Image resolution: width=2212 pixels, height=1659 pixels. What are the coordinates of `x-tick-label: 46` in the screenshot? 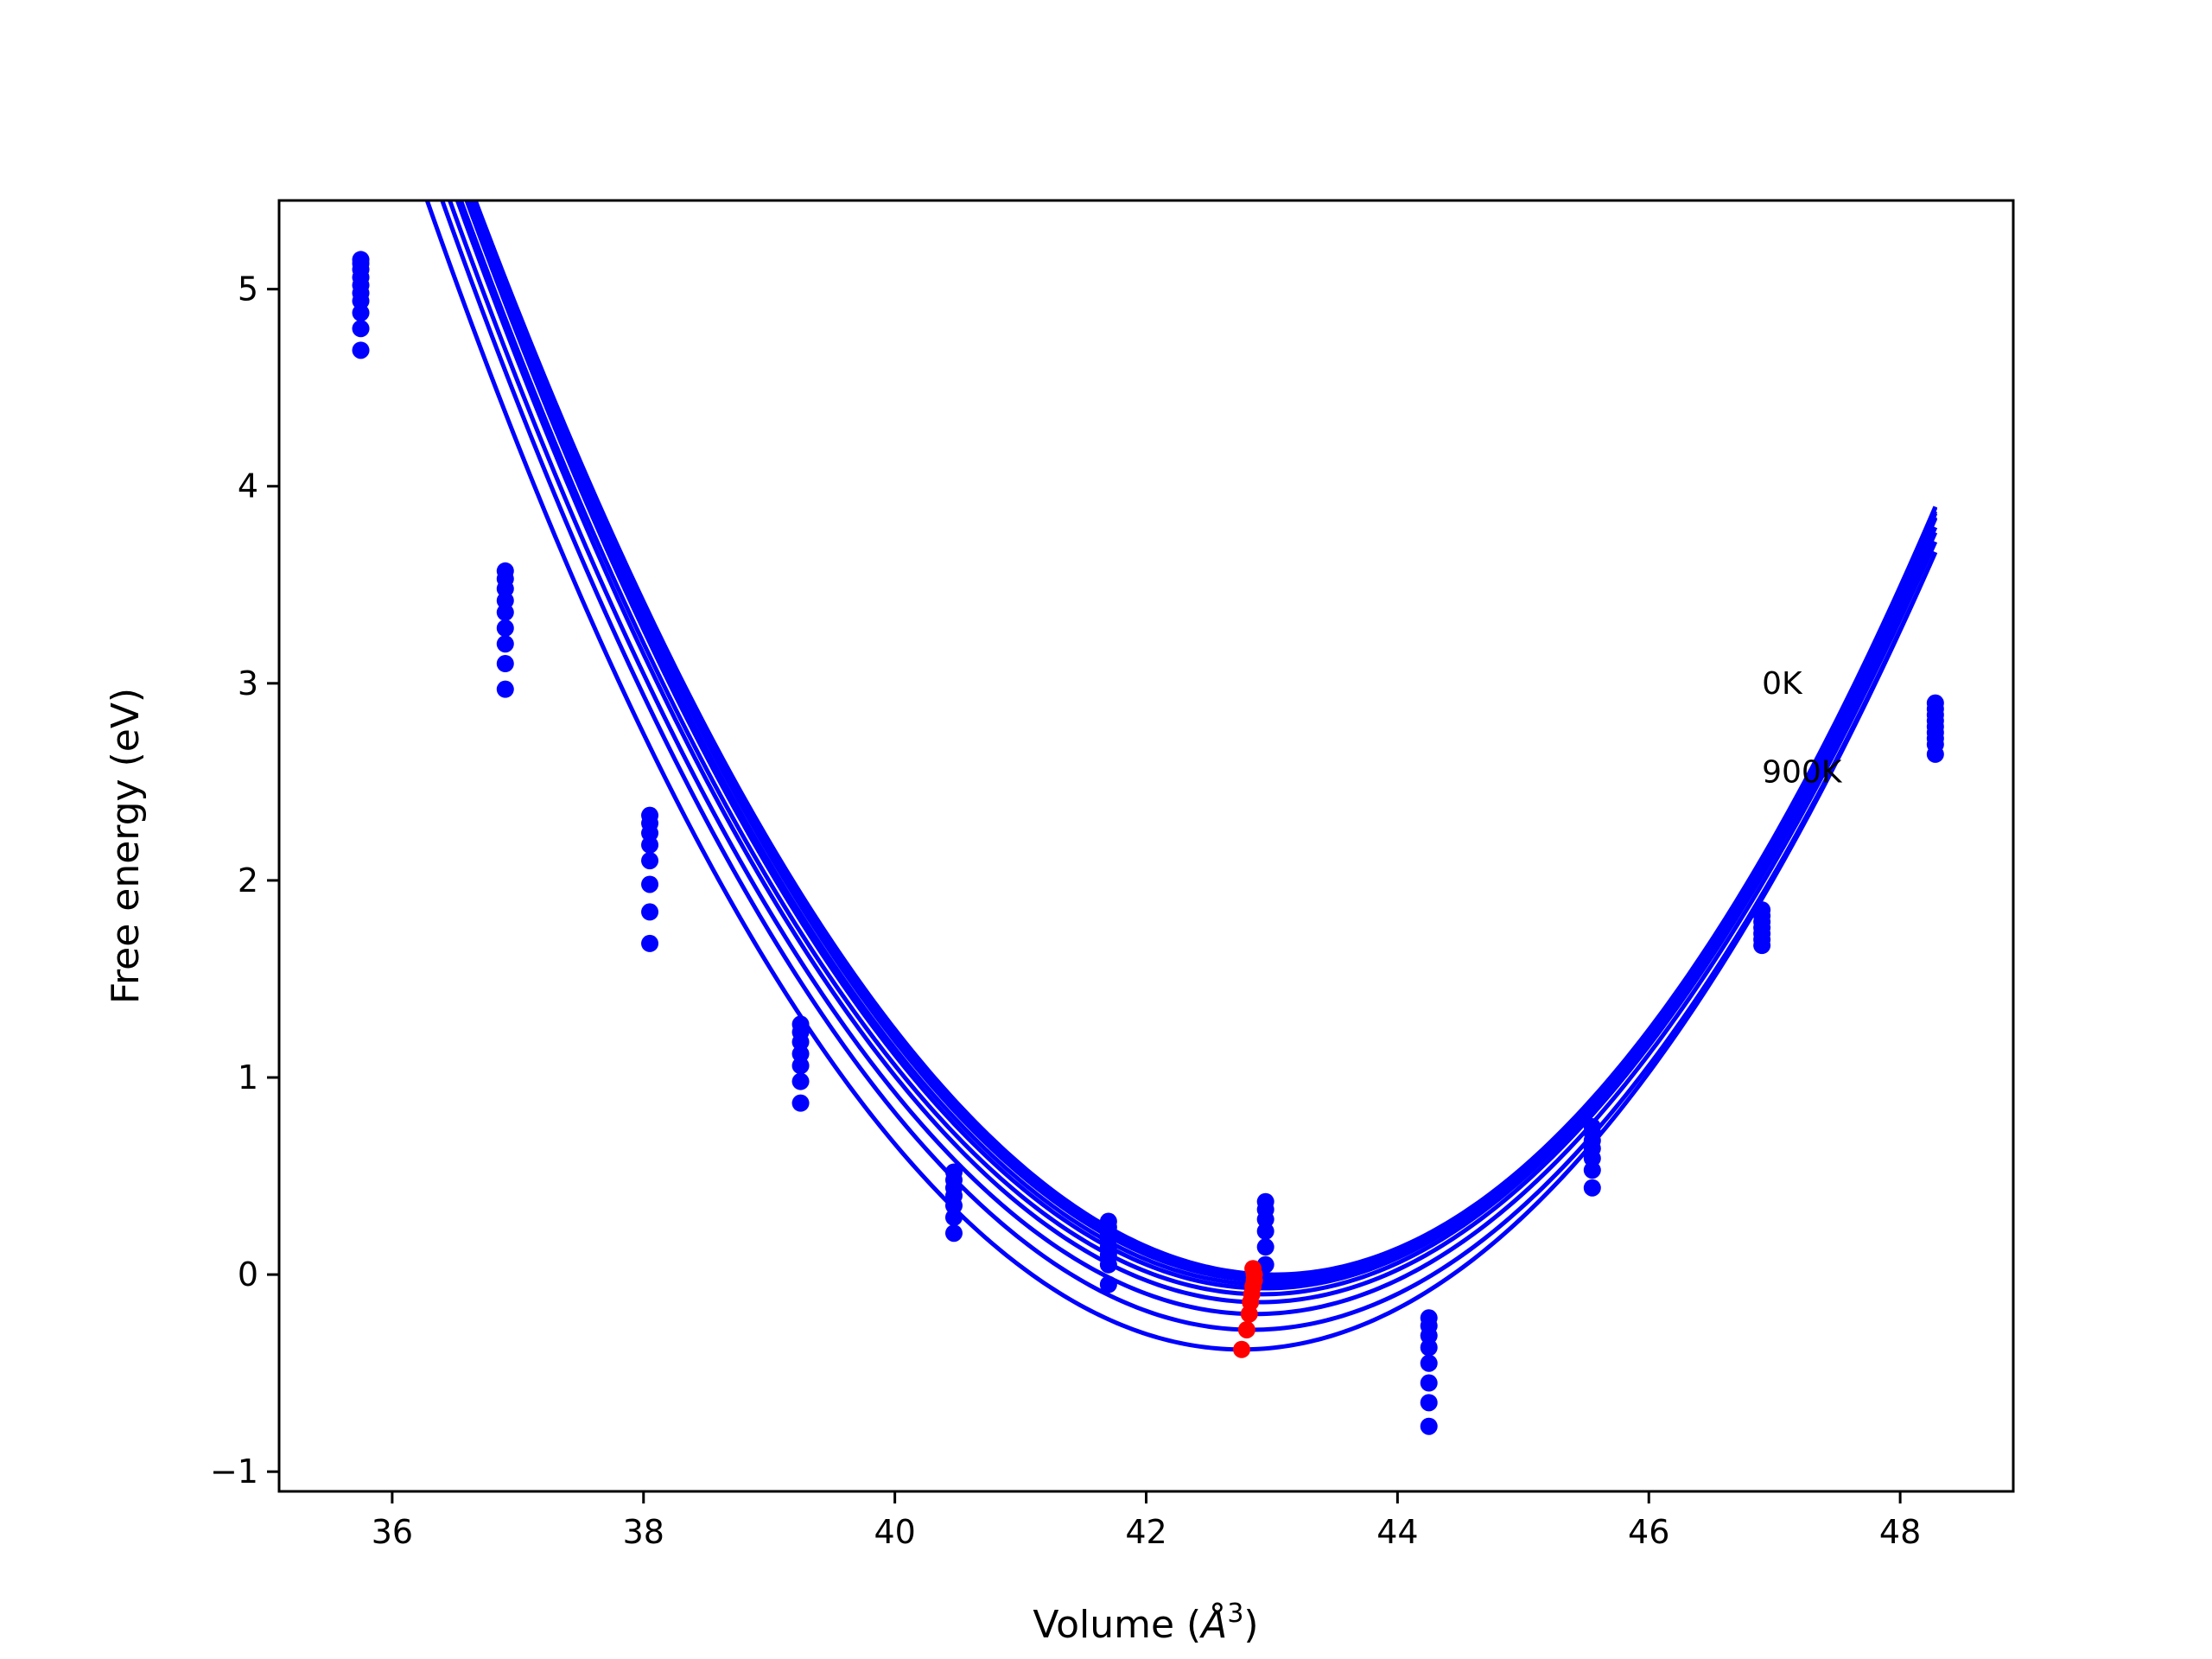 It's located at (1648, 1532).